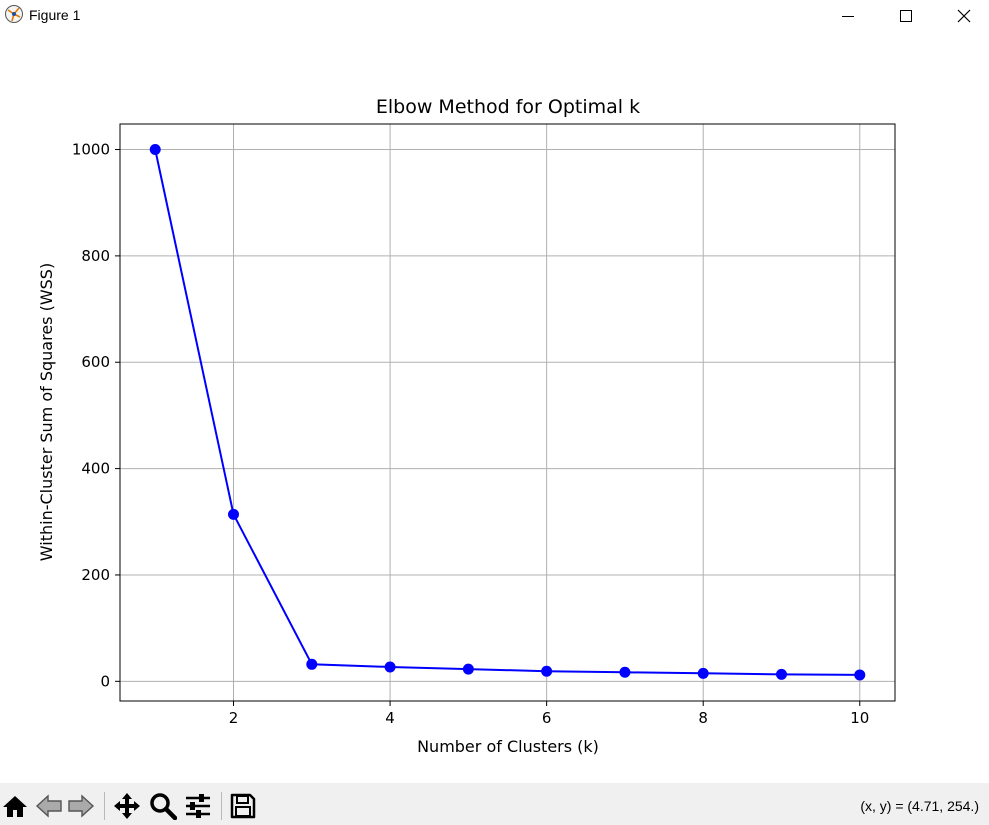  I want to click on y-tick-label: 200, so click(95, 575).